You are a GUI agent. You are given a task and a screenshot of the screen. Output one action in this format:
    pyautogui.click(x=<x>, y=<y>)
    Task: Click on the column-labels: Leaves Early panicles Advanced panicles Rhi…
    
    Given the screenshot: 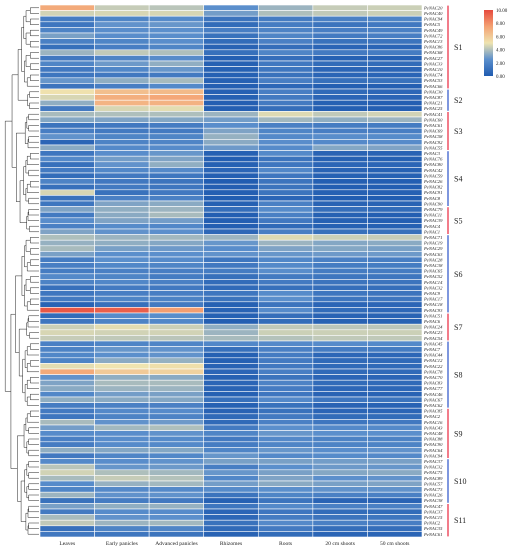 What is the action you would take?
    pyautogui.click(x=234, y=544)
    